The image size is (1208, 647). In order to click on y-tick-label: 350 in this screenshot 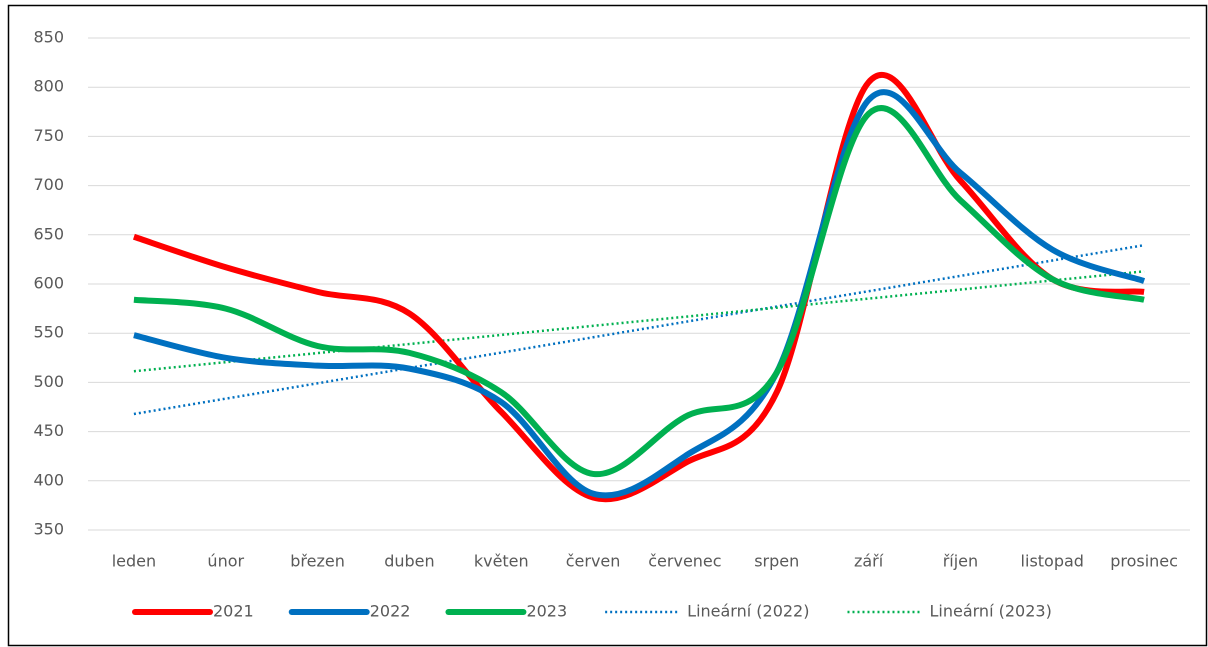, I will do `click(48, 529)`.